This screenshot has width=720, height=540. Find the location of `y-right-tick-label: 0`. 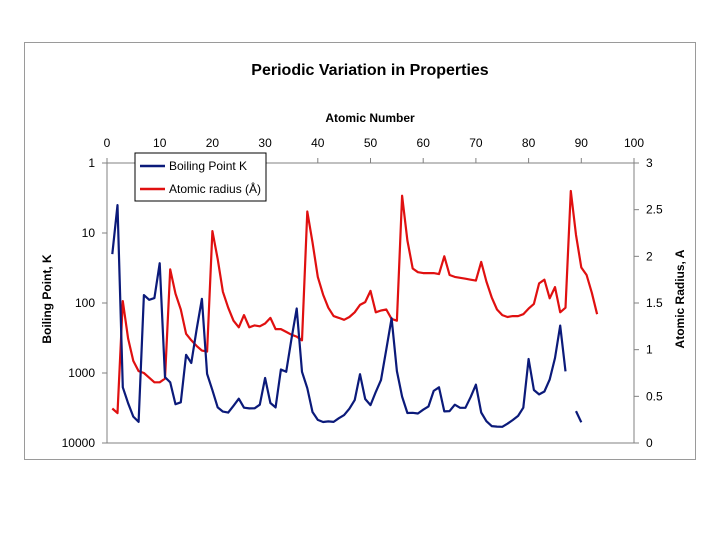

y-right-tick-label: 0 is located at coordinates (649, 443).